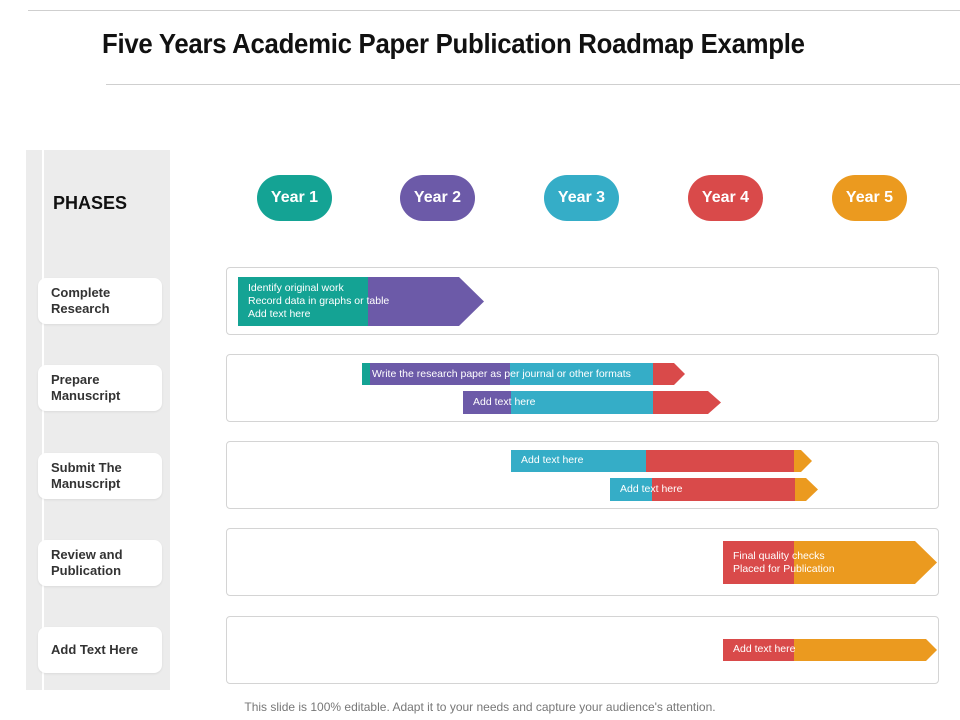 This screenshot has height=720, width=960. What do you see at coordinates (869, 198) in the screenshot?
I see `year-5-pill: Year 5` at bounding box center [869, 198].